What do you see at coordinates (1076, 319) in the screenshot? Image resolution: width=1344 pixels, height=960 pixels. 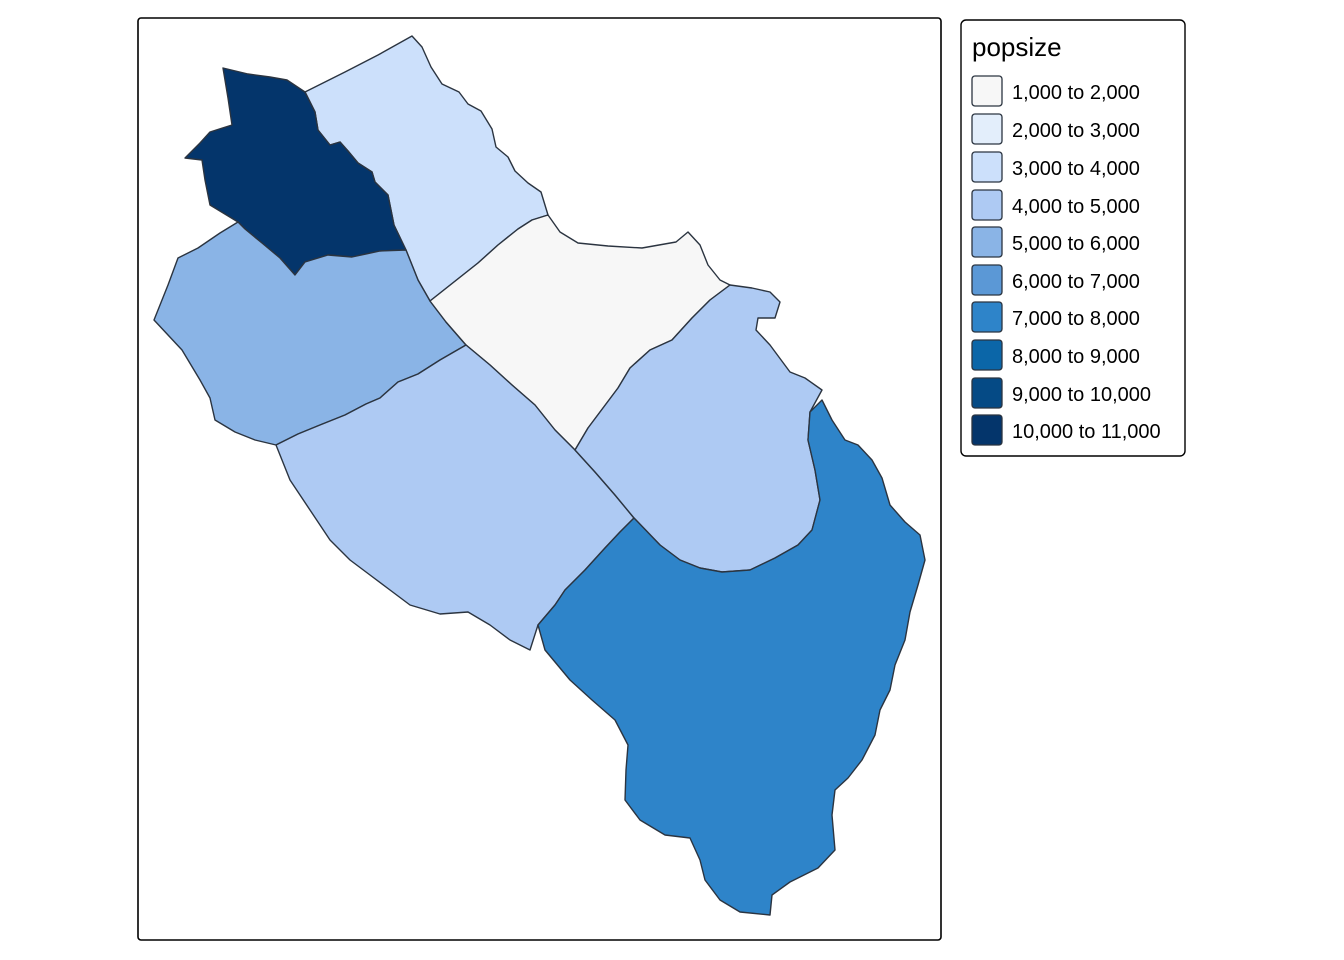 I see `legend-label: 7,000 to 8,000` at bounding box center [1076, 319].